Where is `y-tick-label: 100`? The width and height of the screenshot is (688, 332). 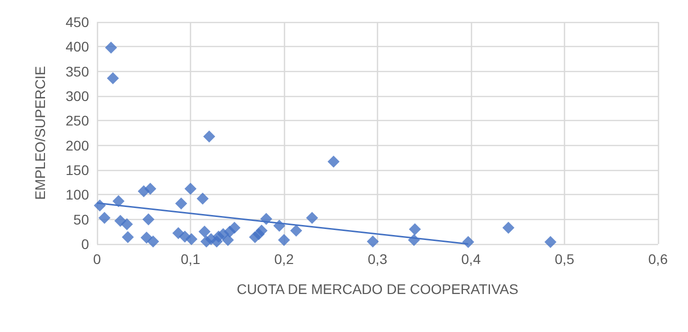
y-tick-label: 100 is located at coordinates (78, 194).